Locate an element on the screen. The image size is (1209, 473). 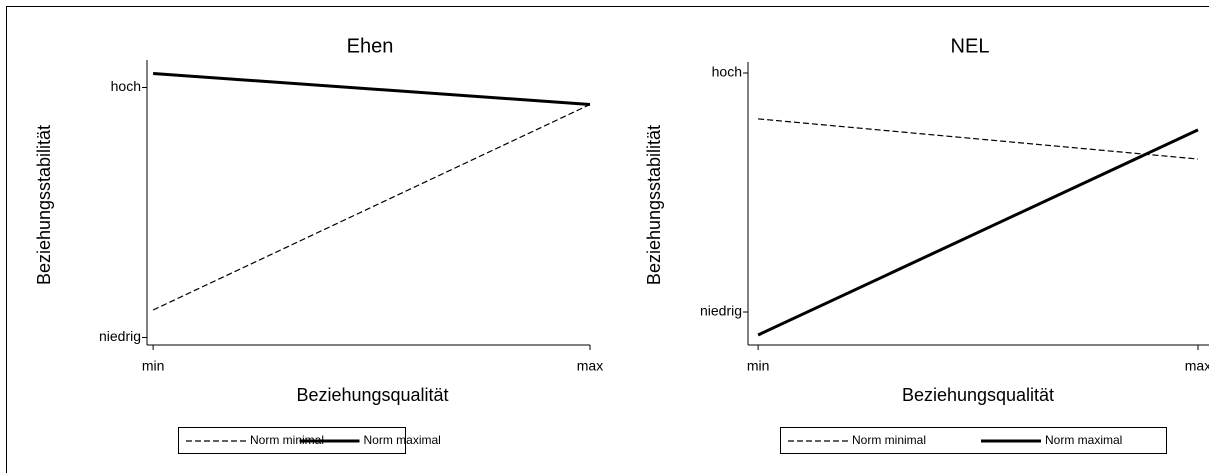
chart-title: Ehen is located at coordinates (370, 46).